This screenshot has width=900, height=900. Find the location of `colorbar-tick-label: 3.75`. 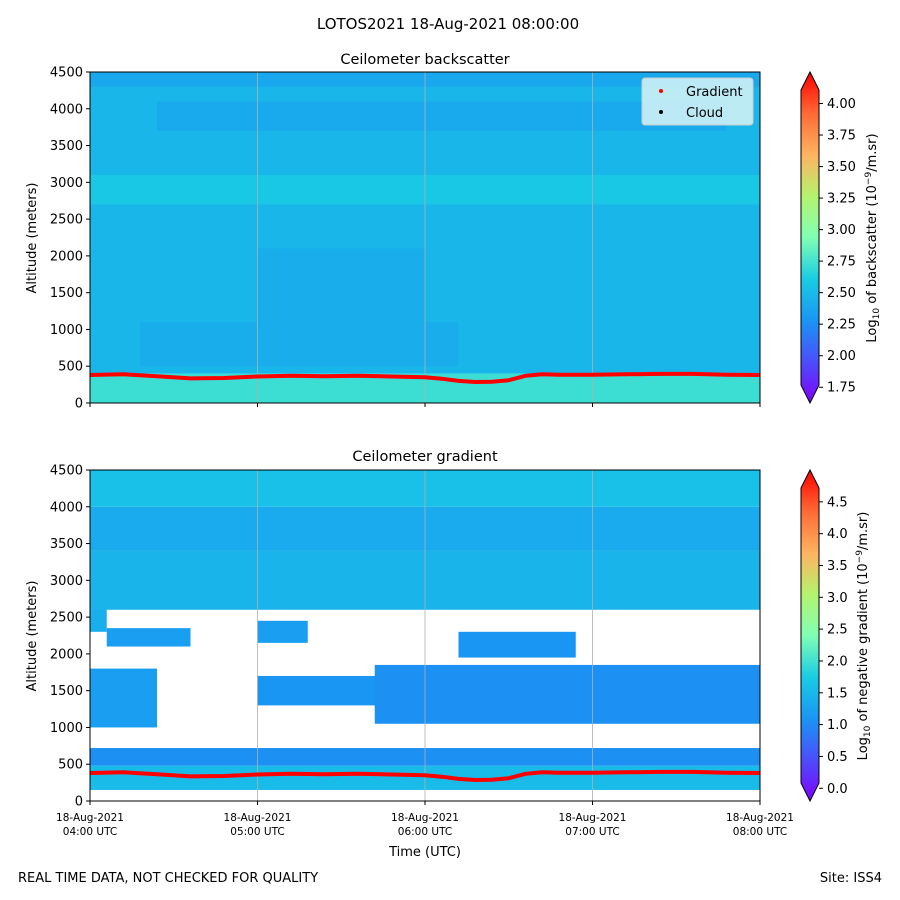

colorbar-tick-label: 3.75 is located at coordinates (841, 136).